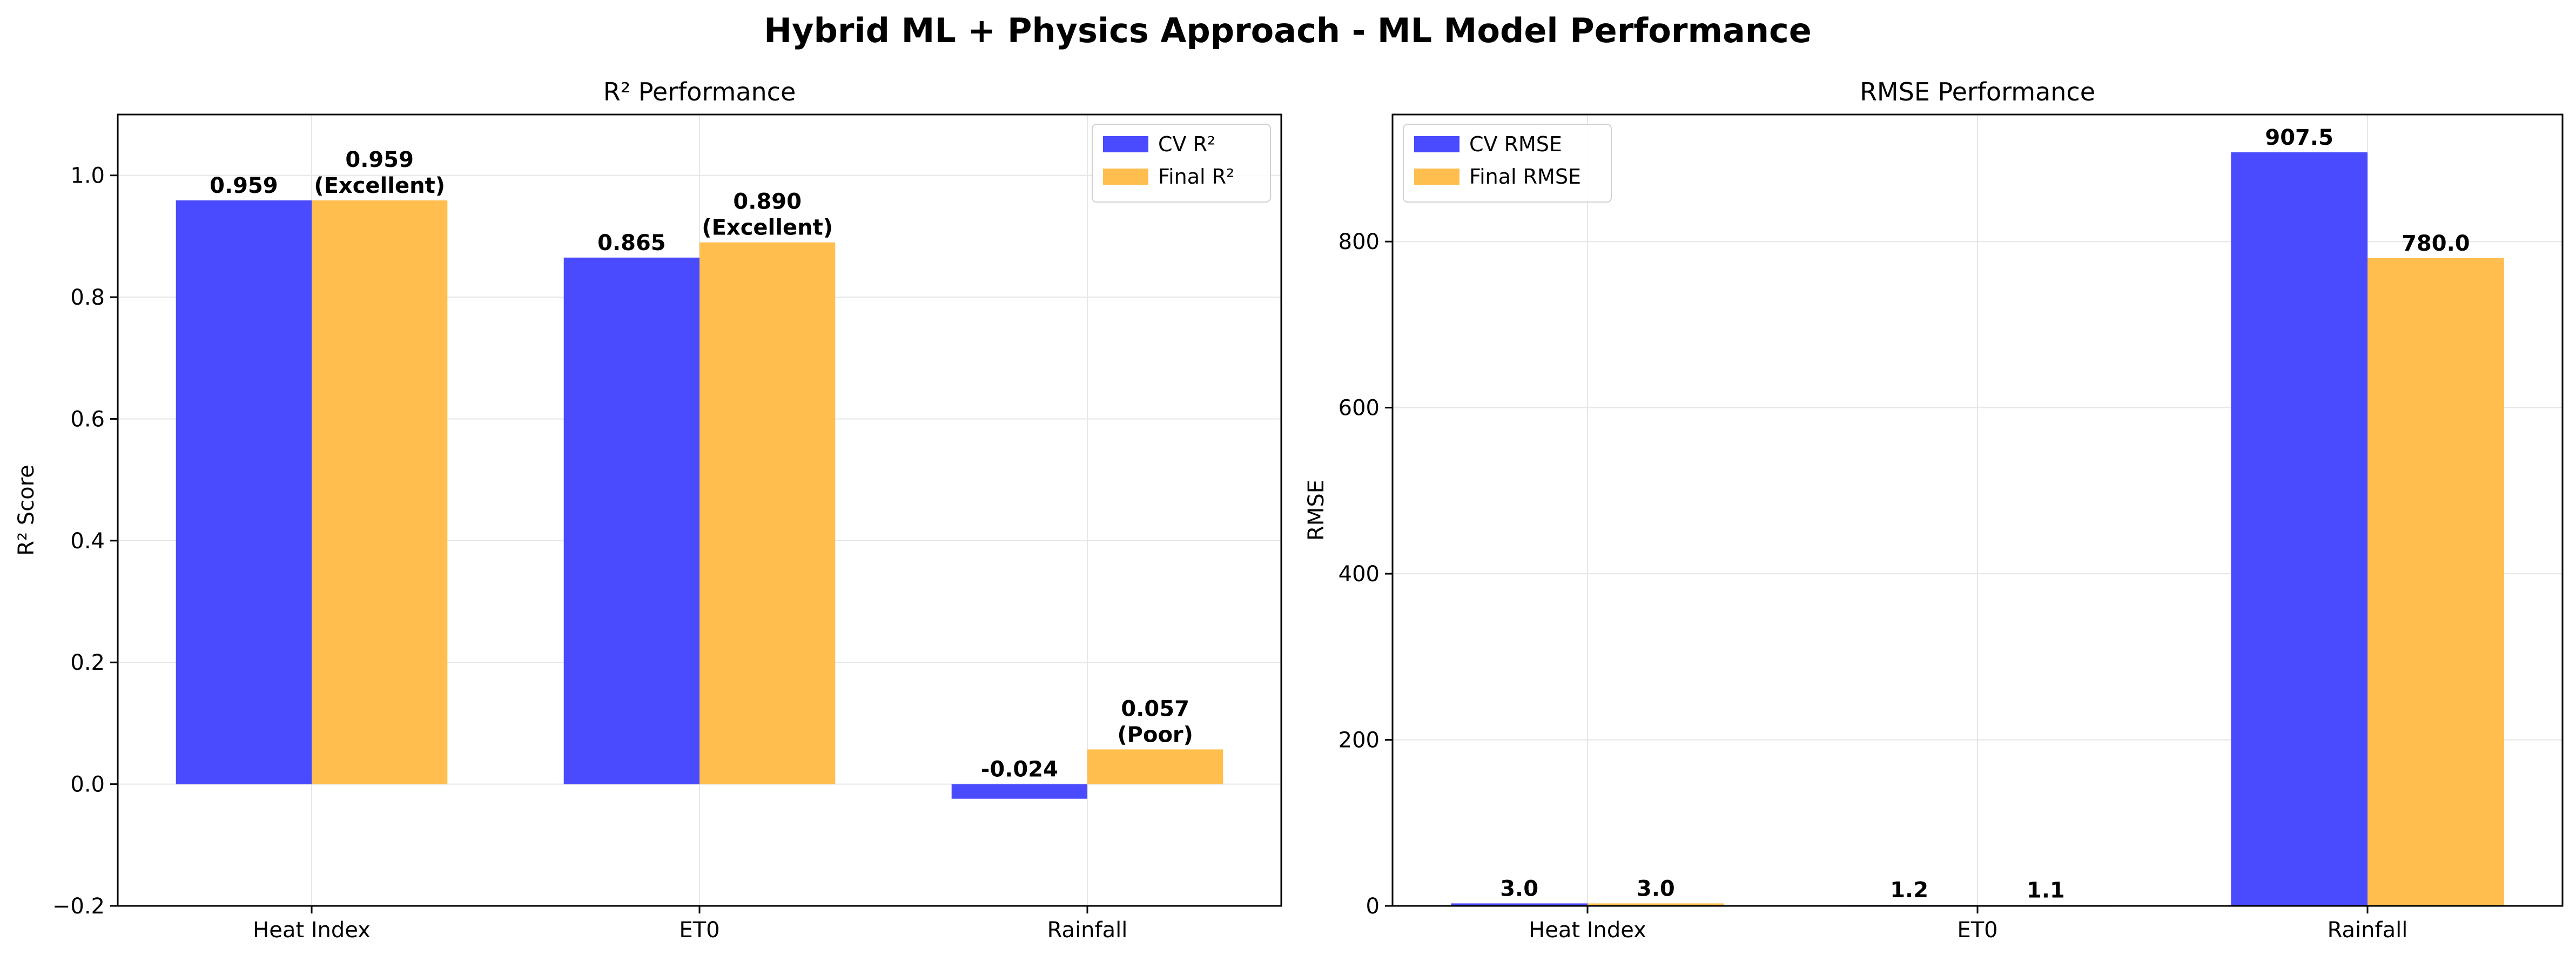  Describe the element at coordinates (87, 784) in the screenshot. I see `y-tick-label: 0.0` at that location.